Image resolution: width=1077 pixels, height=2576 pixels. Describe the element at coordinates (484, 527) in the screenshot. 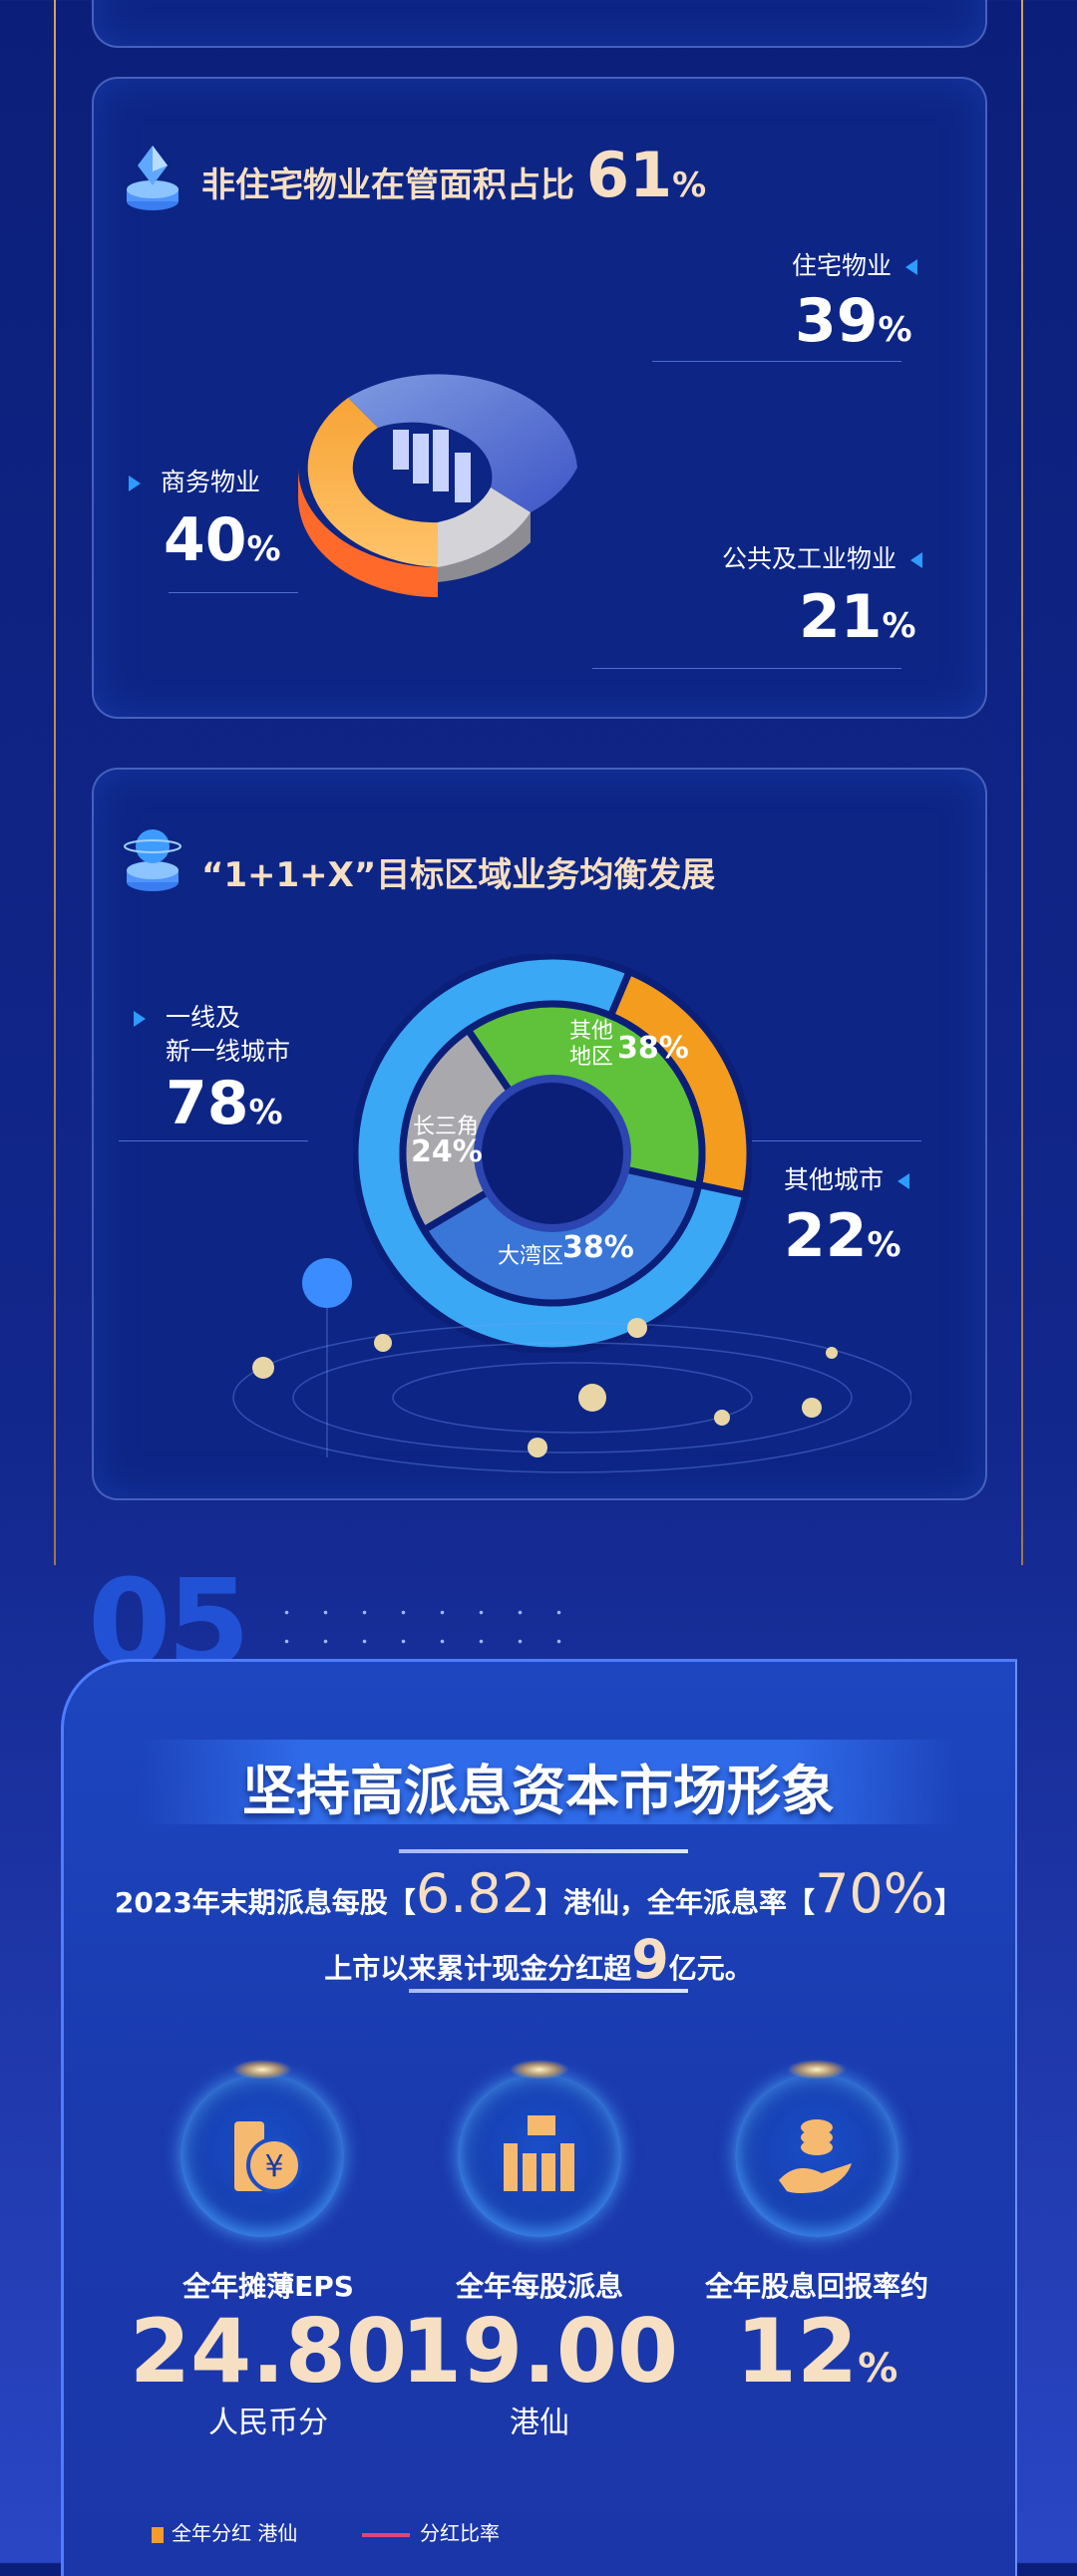

I see `segment-public` at that location.